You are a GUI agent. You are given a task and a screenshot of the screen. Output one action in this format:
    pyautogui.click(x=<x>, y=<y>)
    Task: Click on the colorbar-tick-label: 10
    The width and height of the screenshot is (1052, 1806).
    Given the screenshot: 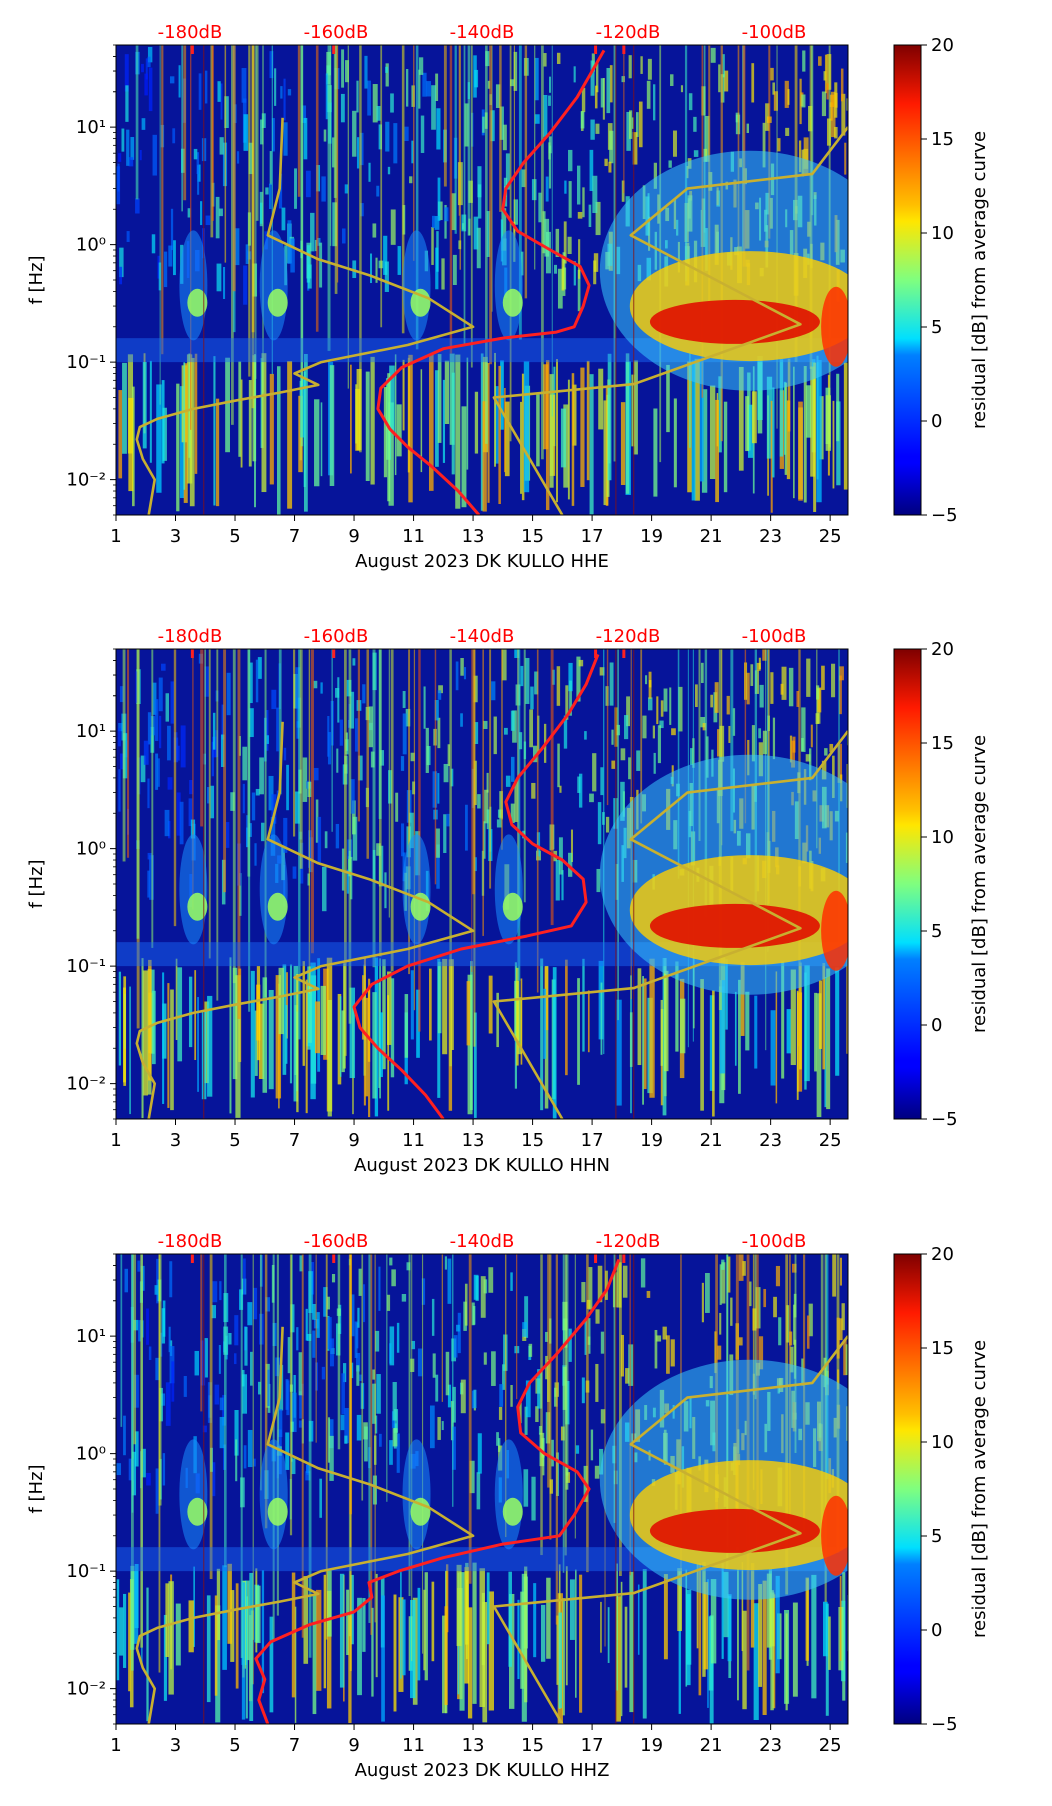 What is the action you would take?
    pyautogui.click(x=942, y=1442)
    